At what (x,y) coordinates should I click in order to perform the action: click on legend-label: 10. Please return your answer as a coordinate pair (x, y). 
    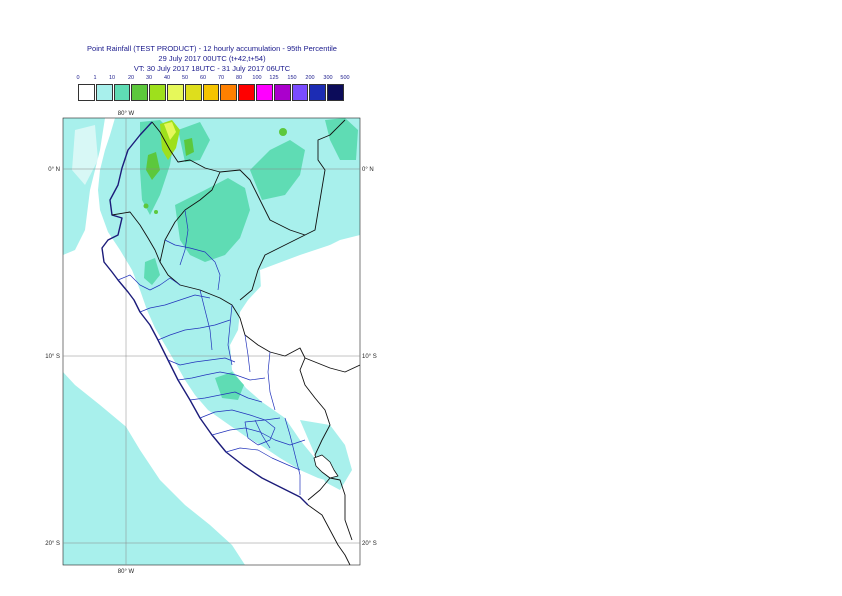
    Looking at the image, I should click on (112, 78).